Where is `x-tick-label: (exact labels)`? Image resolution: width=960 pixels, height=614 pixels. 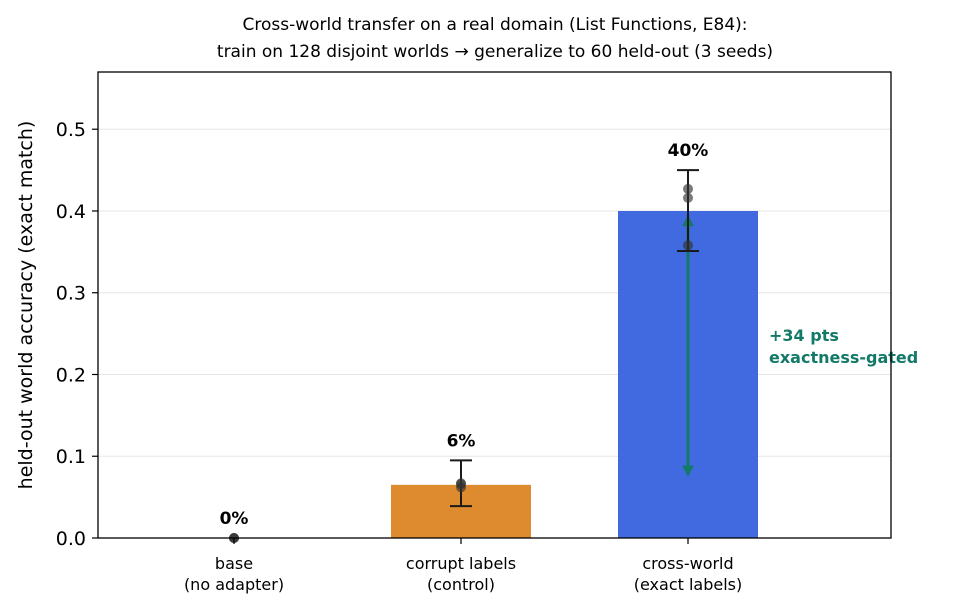
x-tick-label: (exact labels) is located at coordinates (688, 584).